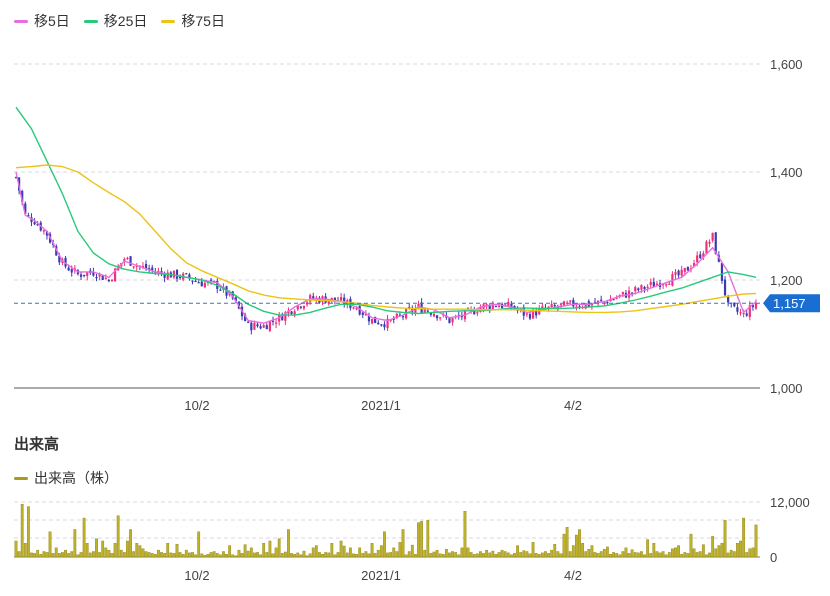  What do you see at coordinates (573, 575) in the screenshot?
I see `volume-x-tick-label: 4/2` at bounding box center [573, 575].